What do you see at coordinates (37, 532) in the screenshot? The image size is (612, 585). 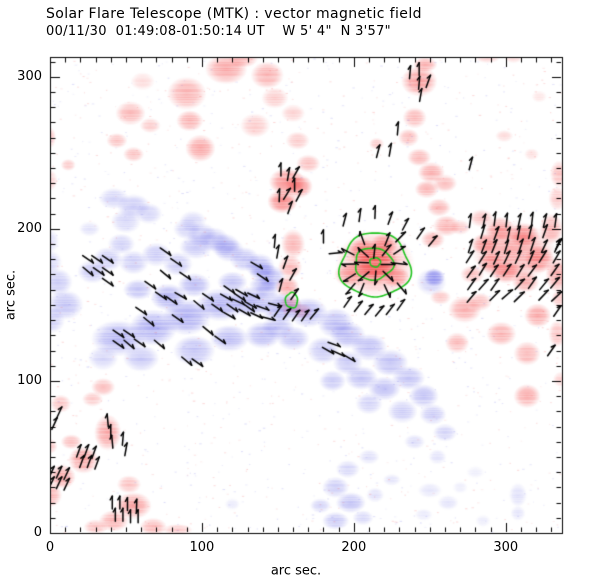 I see `y-tick-label: 0` at bounding box center [37, 532].